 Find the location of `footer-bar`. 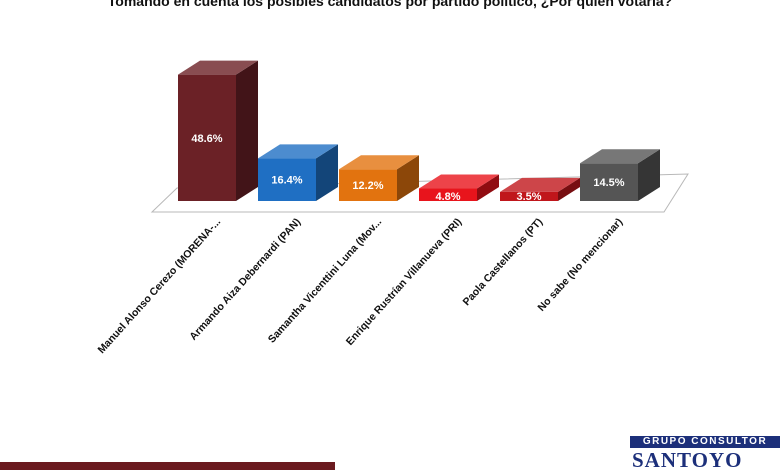

footer-bar is located at coordinates (167, 466).